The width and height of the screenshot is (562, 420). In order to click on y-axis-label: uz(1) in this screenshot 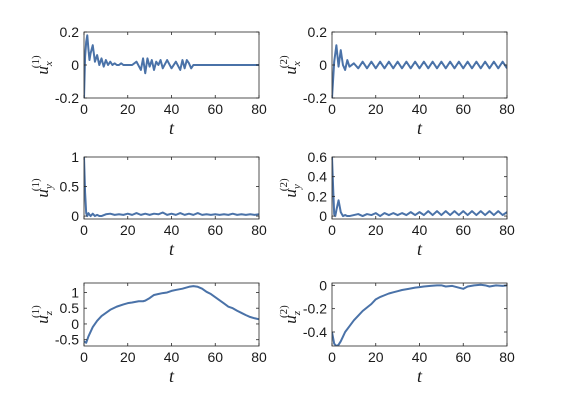, I will do `click(42, 314)`.